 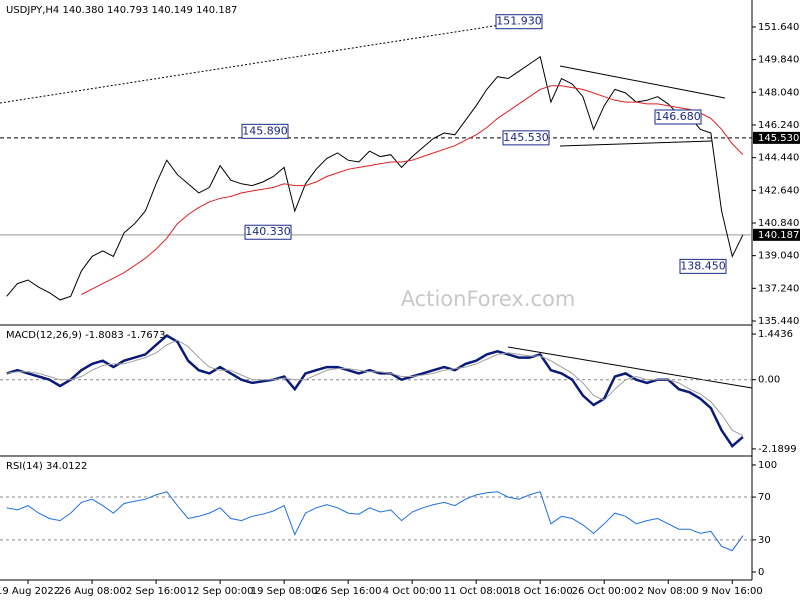 I want to click on x-tick-label: 26 Sep 16:00, so click(x=348, y=591).